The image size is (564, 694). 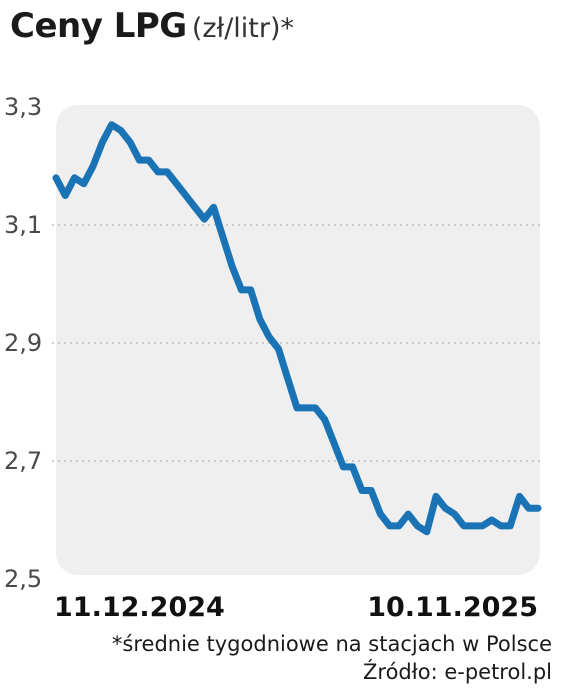 What do you see at coordinates (23, 579) in the screenshot?
I see `y-tick-label: 2,5` at bounding box center [23, 579].